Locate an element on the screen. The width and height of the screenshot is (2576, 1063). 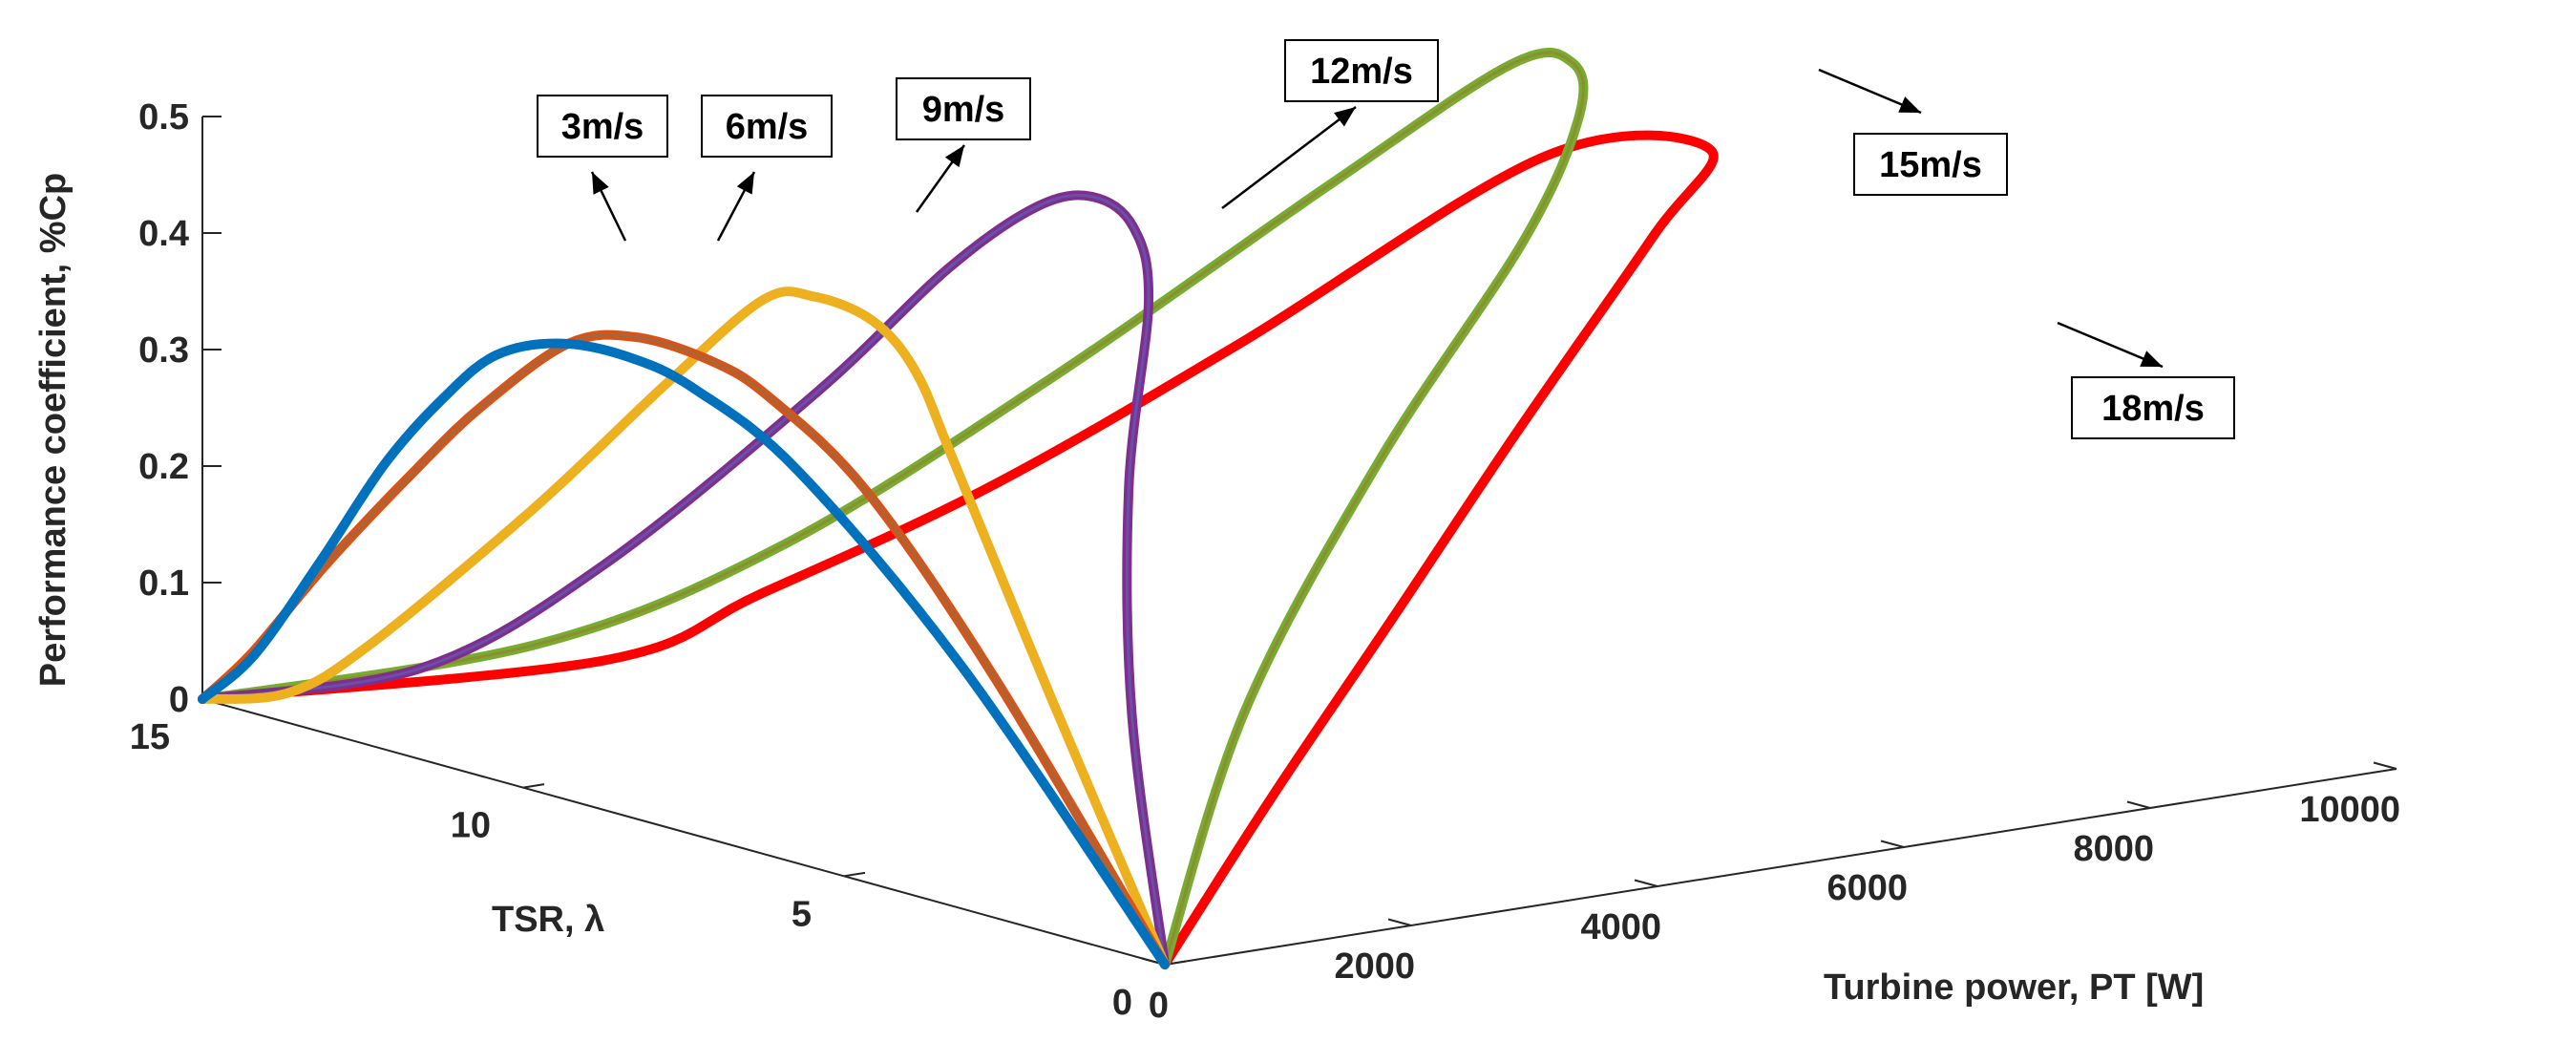
annotation-box-12m-s is located at coordinates (1361, 70).